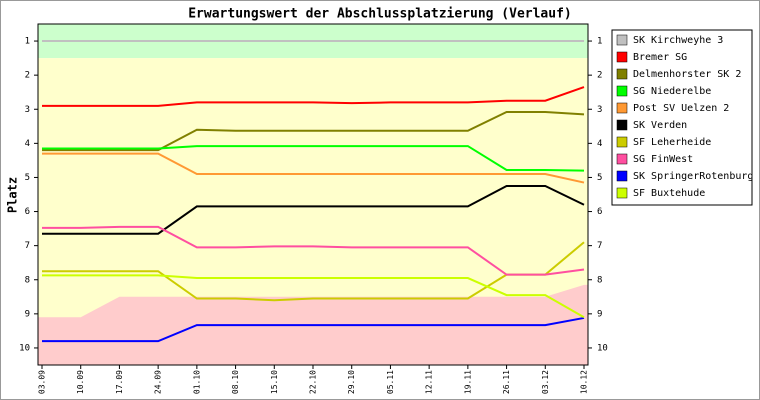 The width and height of the screenshot is (760, 400). What do you see at coordinates (27, 76) in the screenshot?
I see `y-tick-label: 2` at bounding box center [27, 76].